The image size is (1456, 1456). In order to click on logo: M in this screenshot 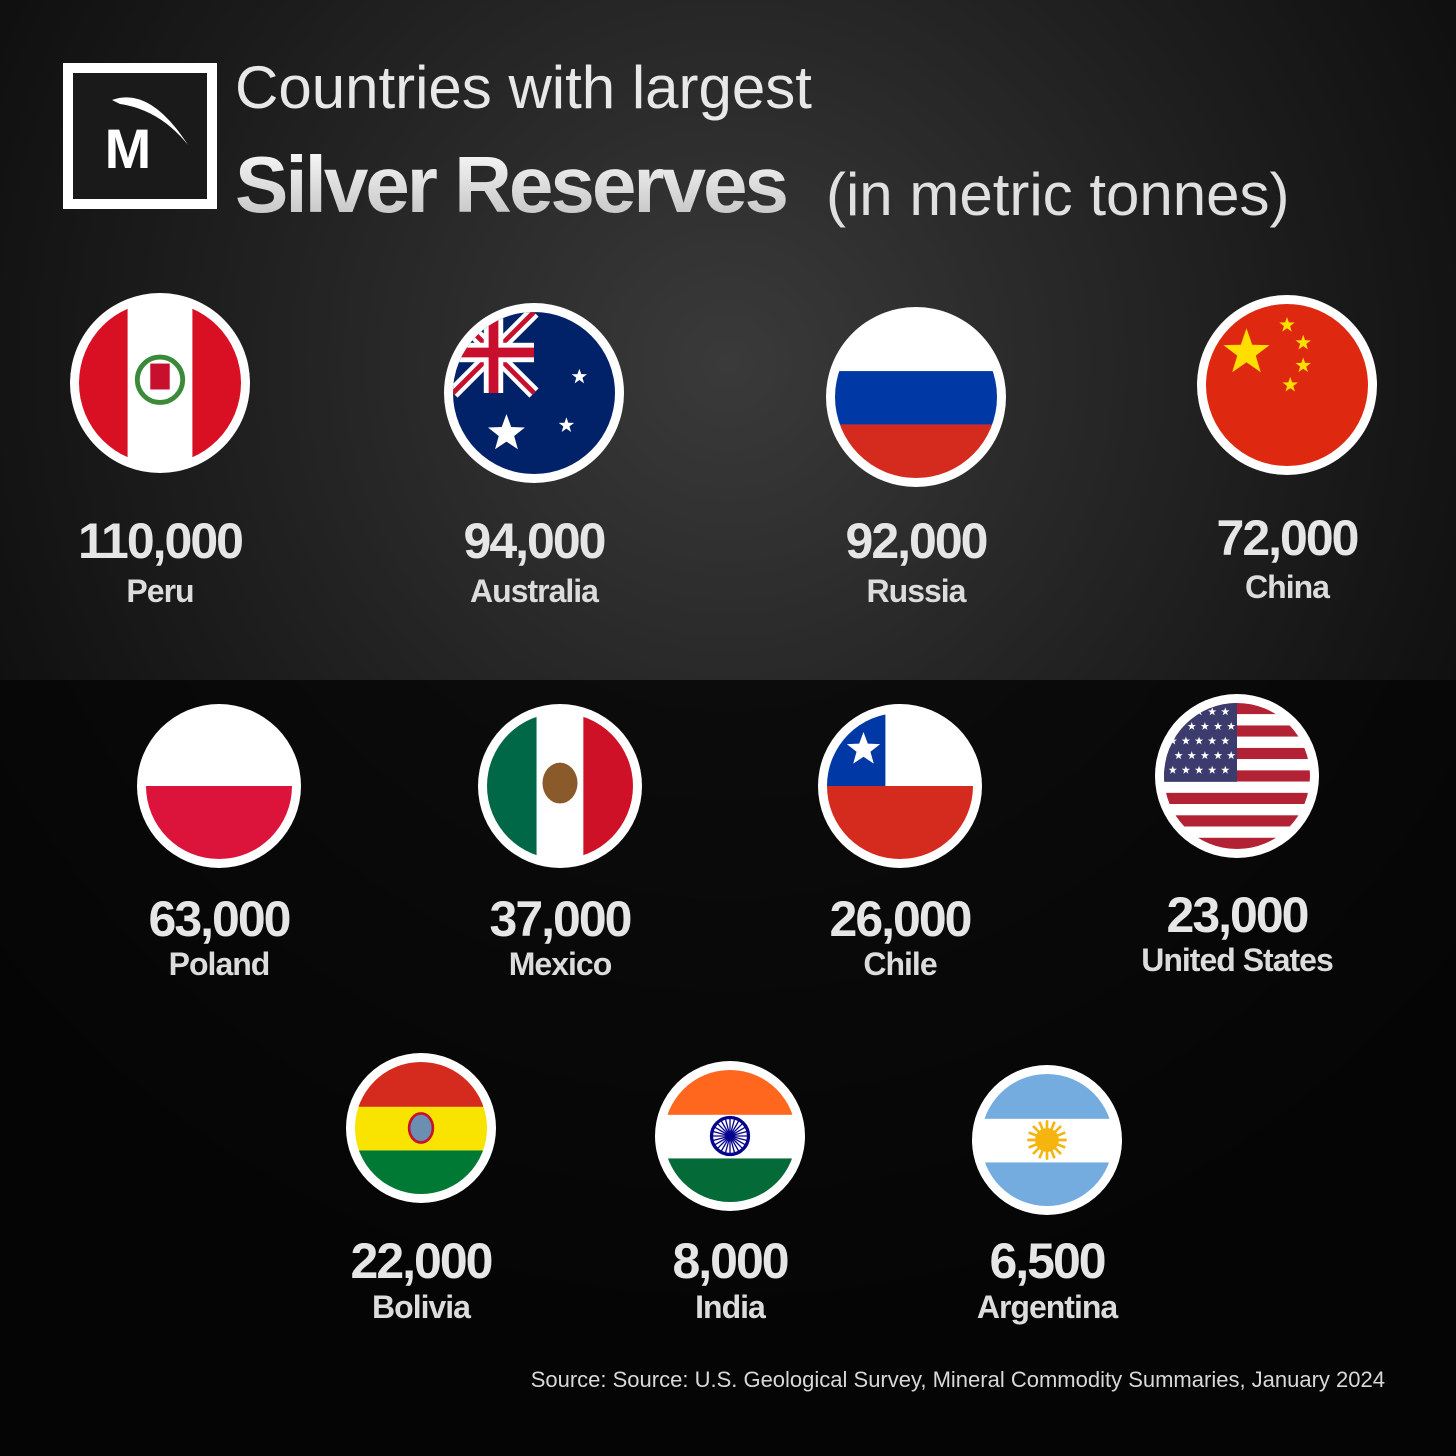, I will do `click(140, 136)`.